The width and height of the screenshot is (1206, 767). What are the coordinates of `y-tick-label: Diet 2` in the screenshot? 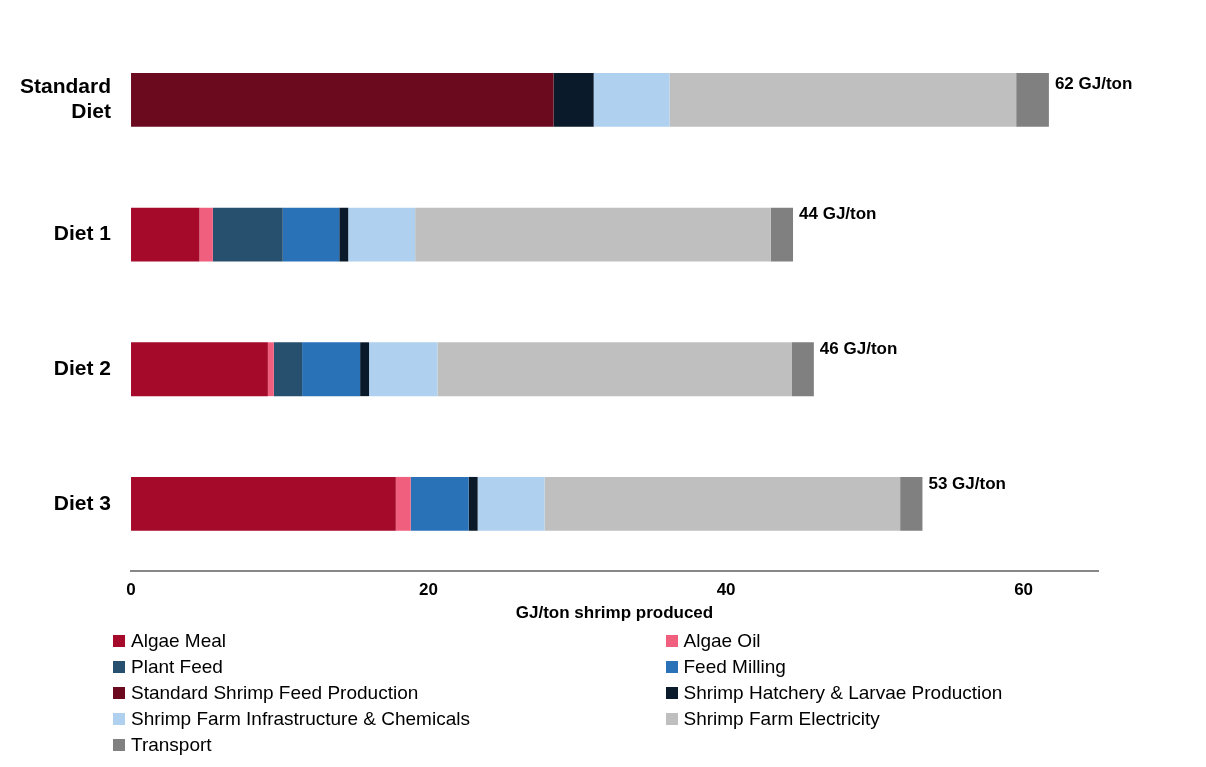 It's located at (82, 368).